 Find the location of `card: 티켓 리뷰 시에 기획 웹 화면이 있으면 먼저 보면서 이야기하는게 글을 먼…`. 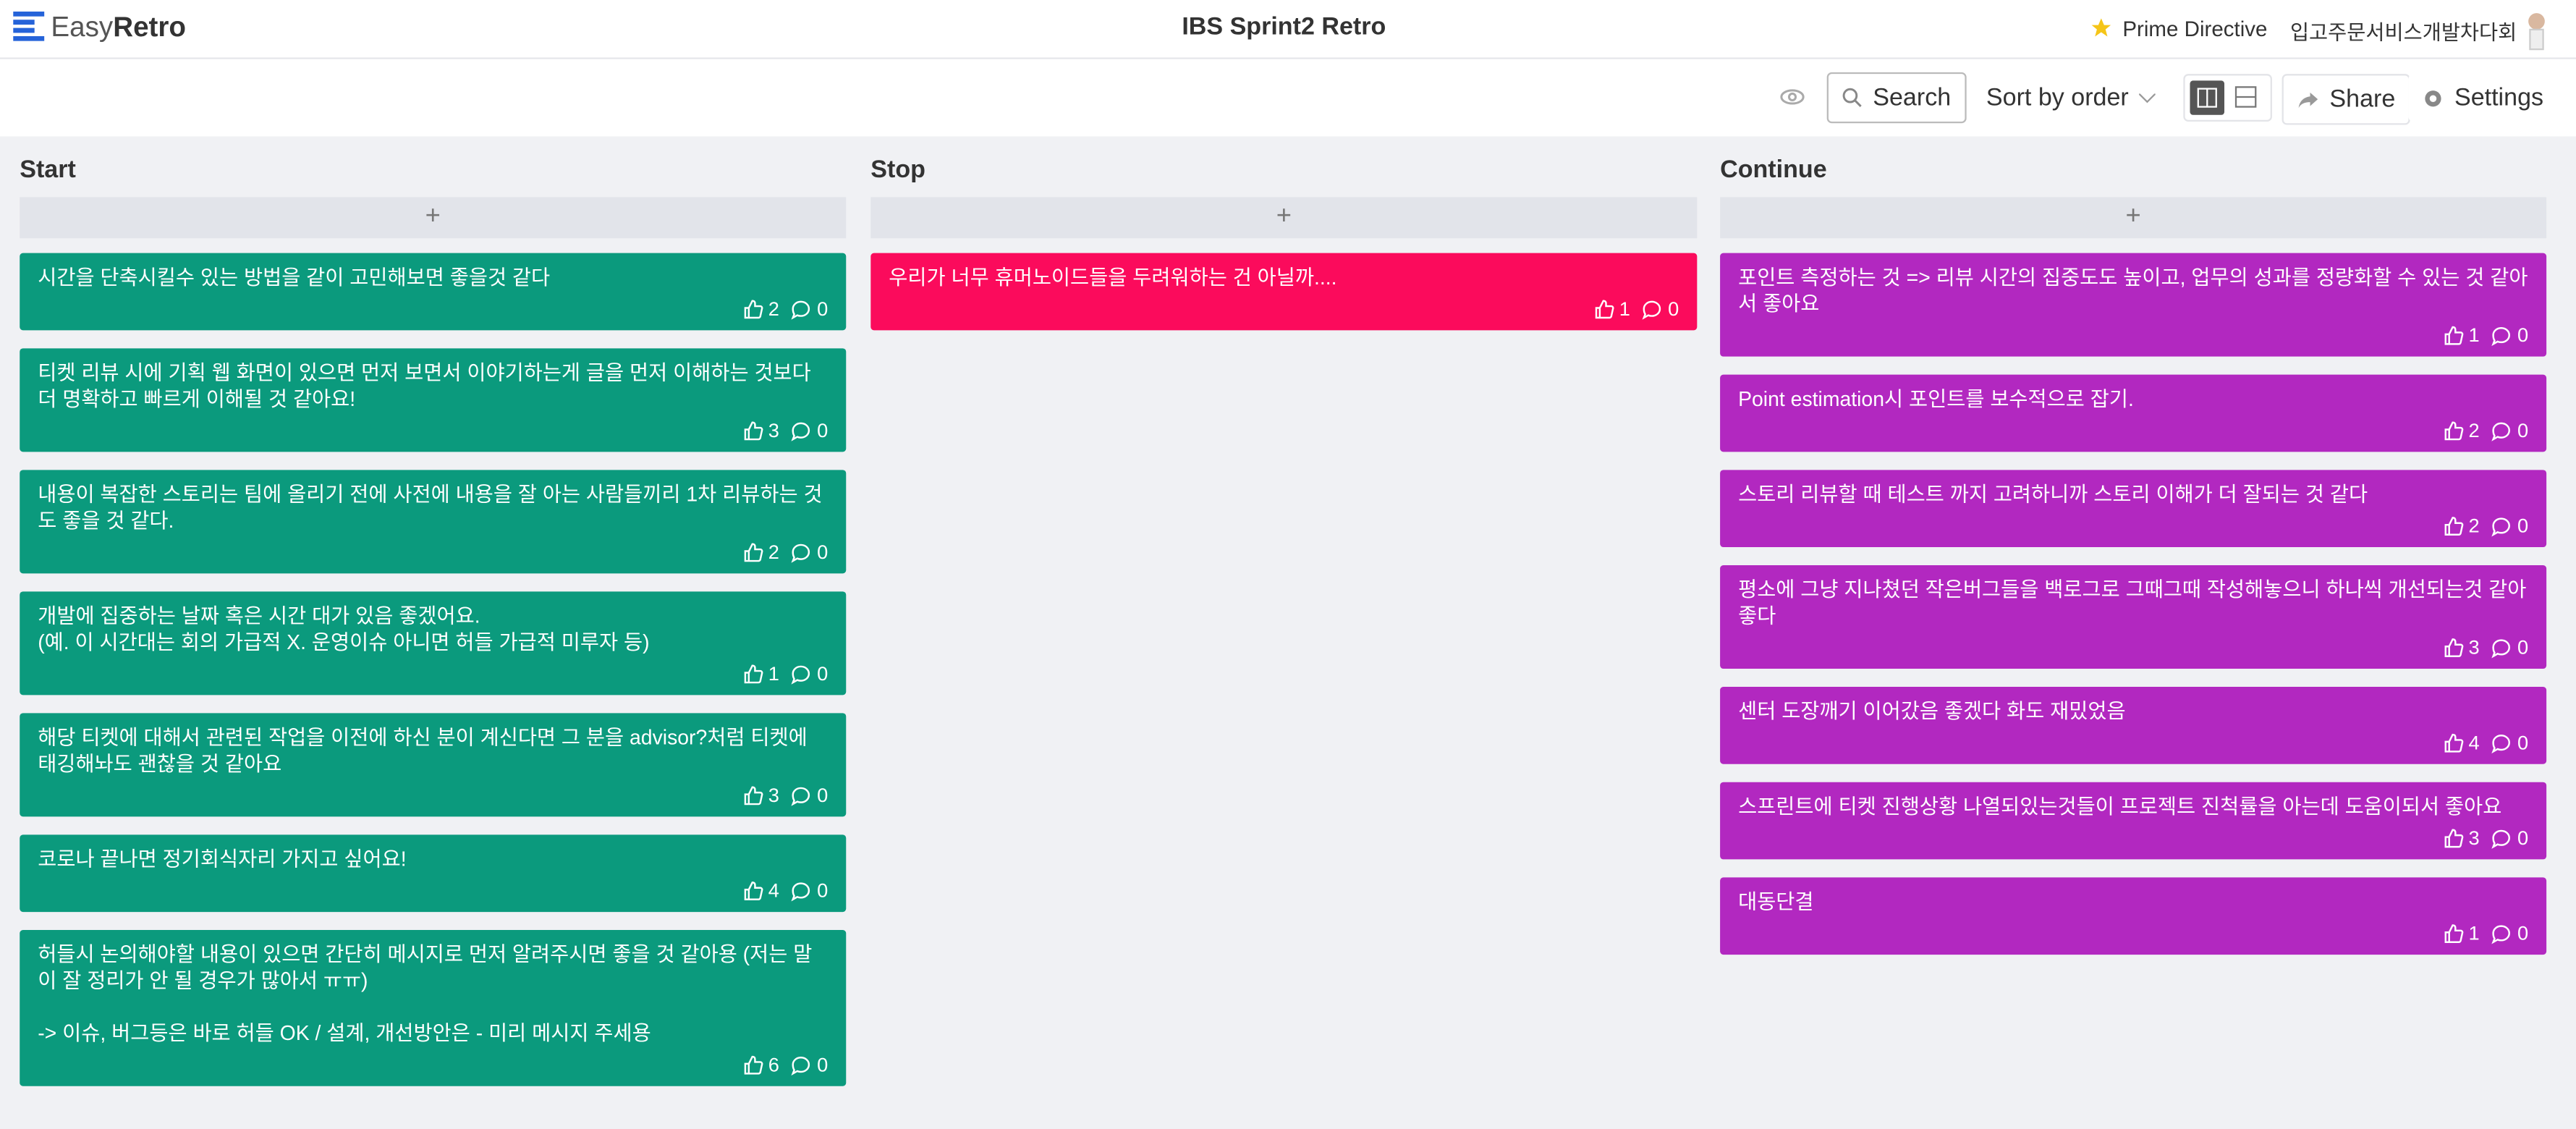

card: 티켓 리뷰 시에 기획 웹 화면이 있으면 먼저 보면서 이야기하는게 글을 먼… is located at coordinates (433, 400).